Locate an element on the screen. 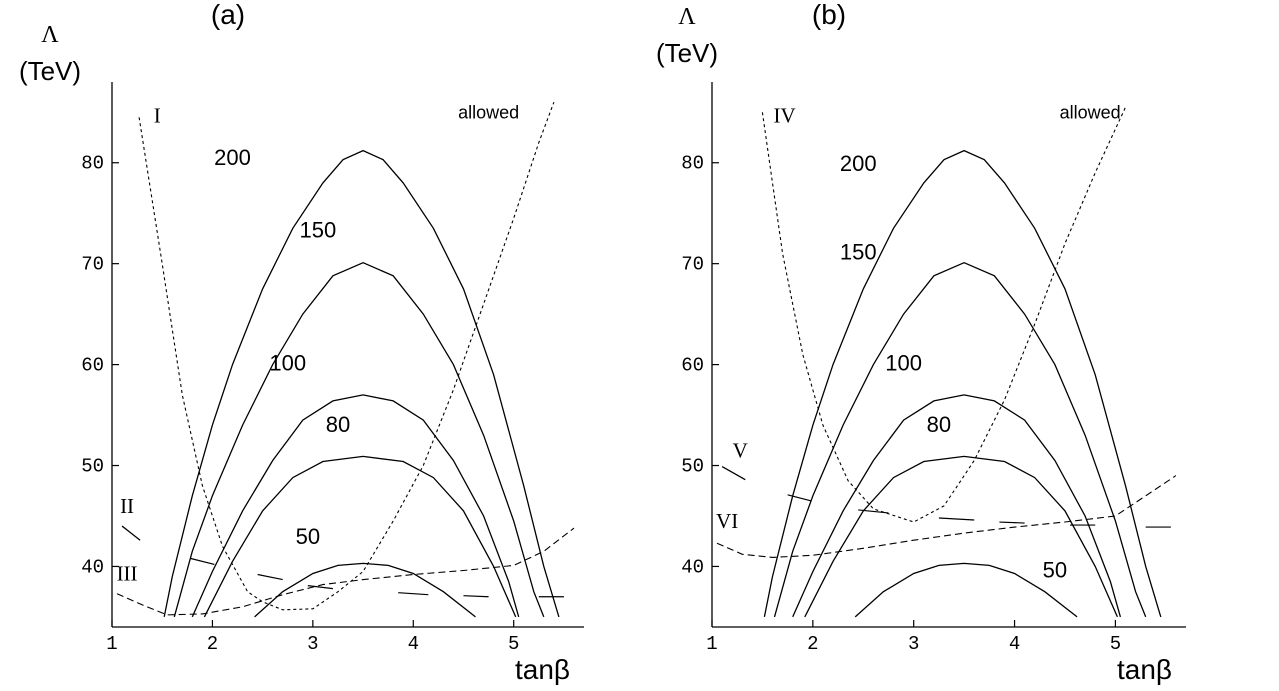 This screenshot has height=691, width=1279. panel-a-ylabel-symbol: Λ is located at coordinates (50, 35).